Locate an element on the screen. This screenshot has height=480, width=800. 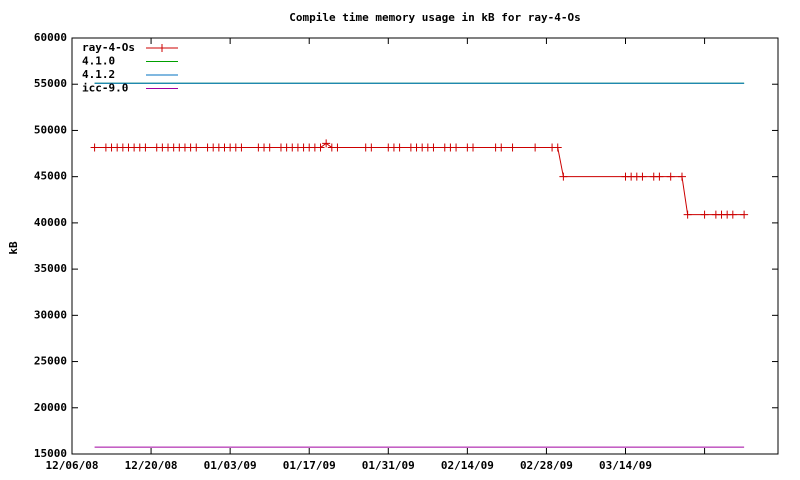
y-tick-label: 45000 is located at coordinates (50, 176).